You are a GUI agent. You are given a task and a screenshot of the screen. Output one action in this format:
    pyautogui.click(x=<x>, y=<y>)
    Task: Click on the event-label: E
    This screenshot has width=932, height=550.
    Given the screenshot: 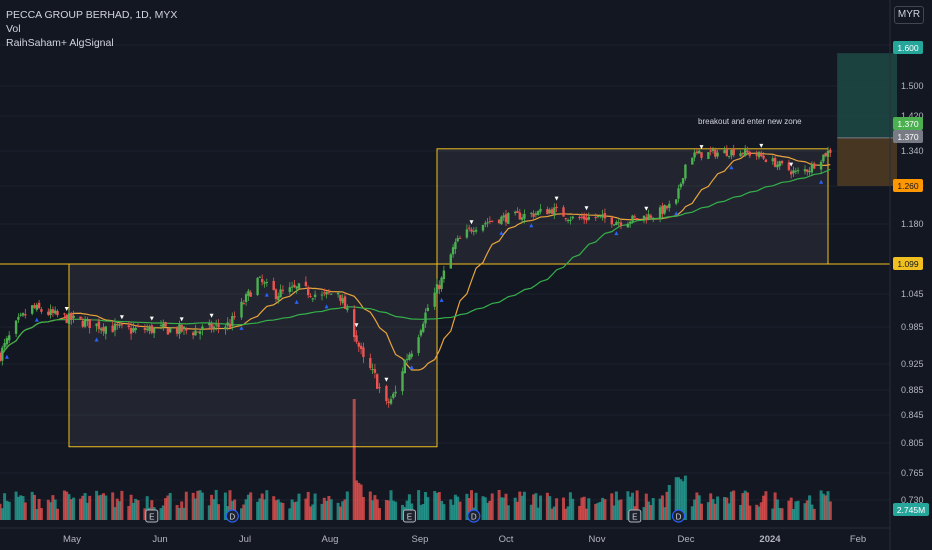 What is the action you would take?
    pyautogui.click(x=151, y=517)
    